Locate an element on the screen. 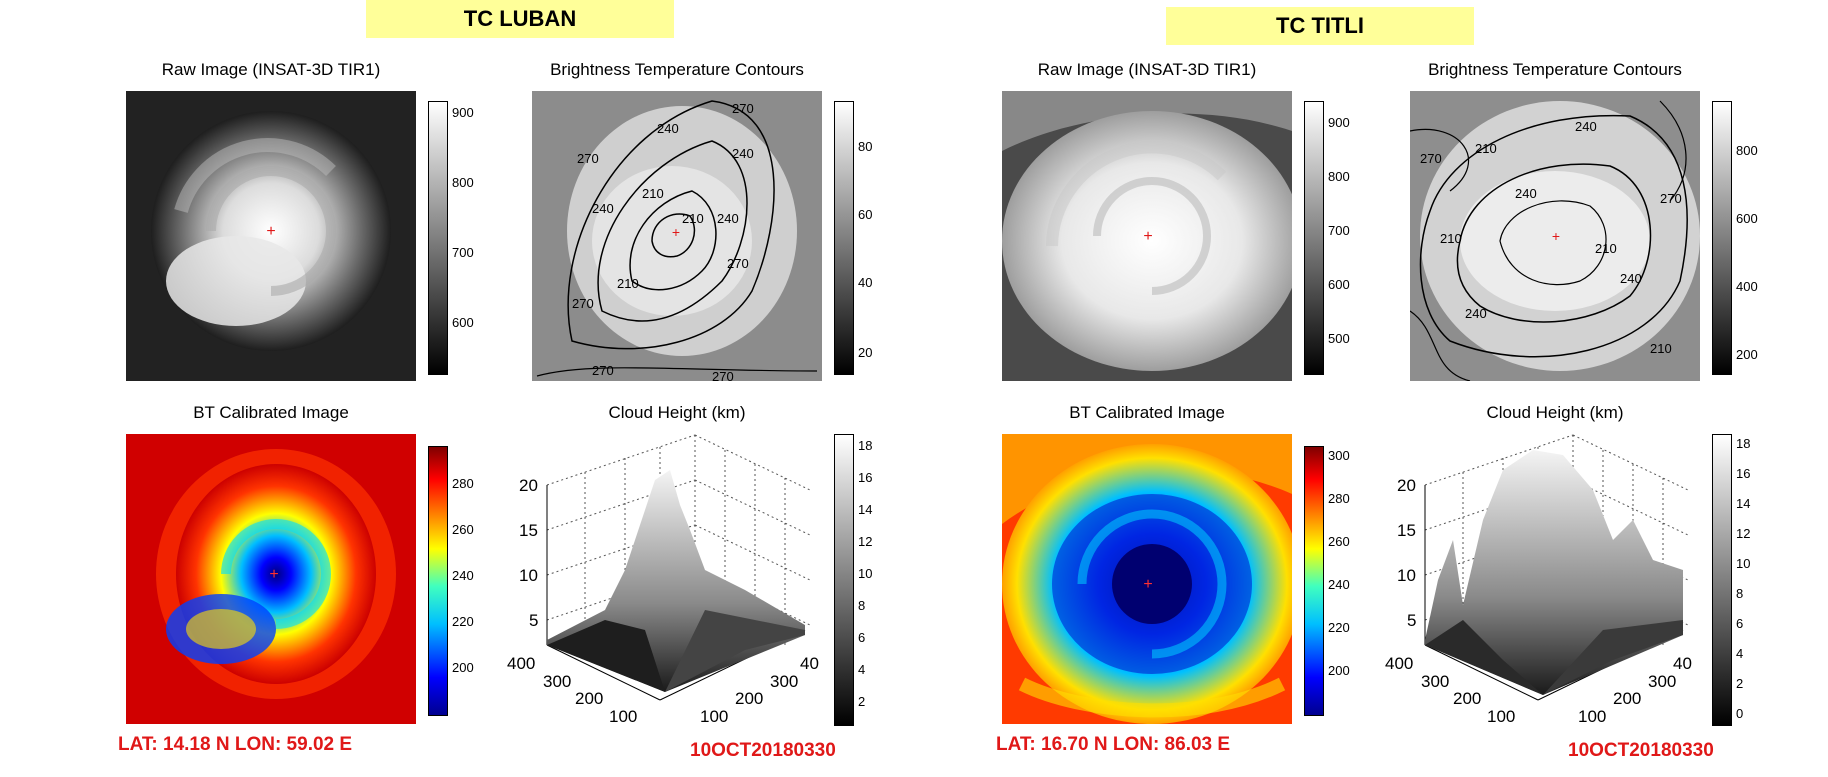 The width and height of the screenshot is (1828, 777). raw-tick: 500 is located at coordinates (1339, 338).